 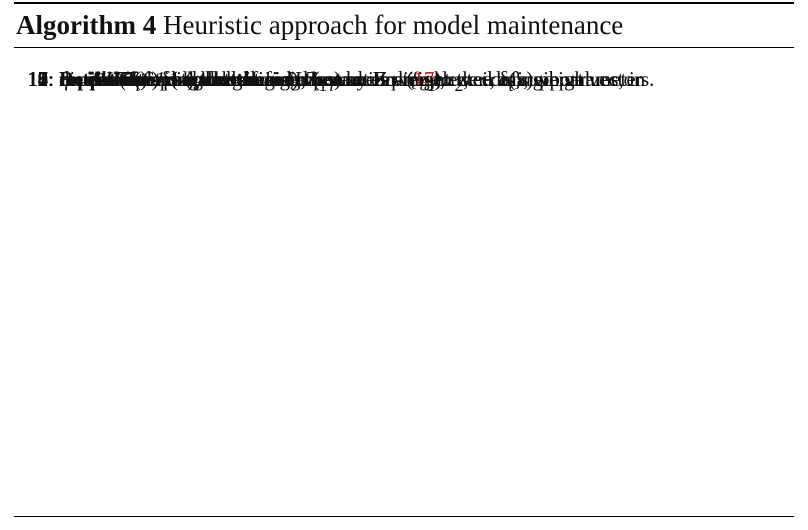 I want to click on end-if-keyword: end if, so click(x=112, y=79).